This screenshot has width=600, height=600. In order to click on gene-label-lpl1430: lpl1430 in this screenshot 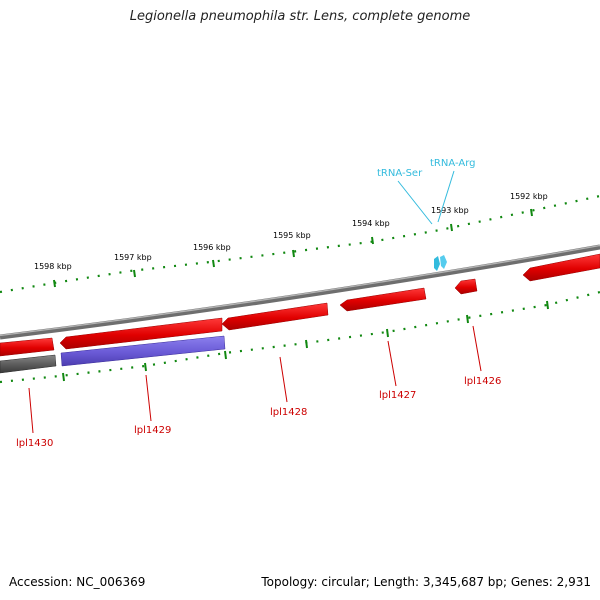, I will do `click(34, 443)`.